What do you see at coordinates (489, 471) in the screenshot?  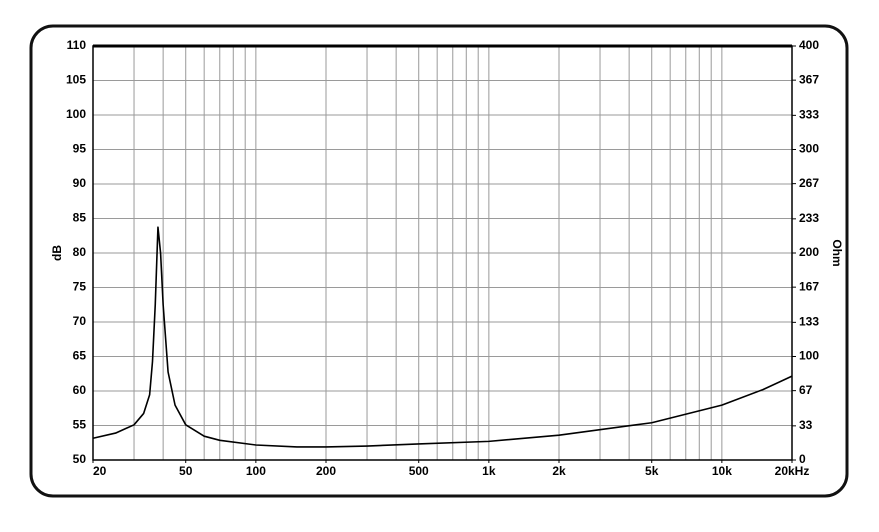 I see `x-tick-label: 1k` at bounding box center [489, 471].